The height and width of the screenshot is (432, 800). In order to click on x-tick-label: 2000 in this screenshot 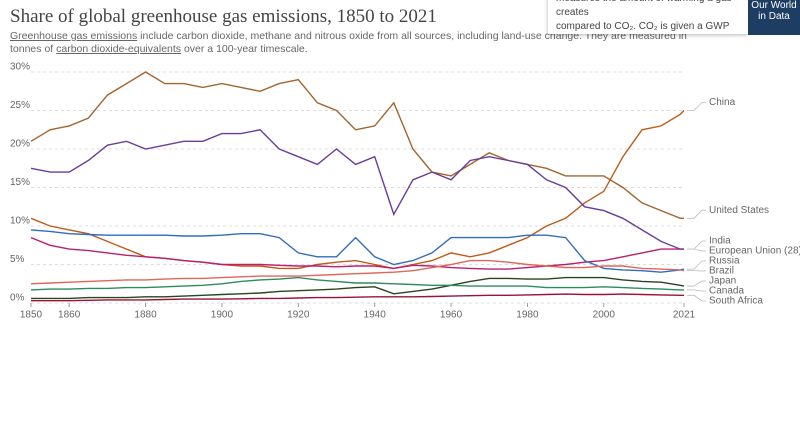, I will do `click(604, 315)`.